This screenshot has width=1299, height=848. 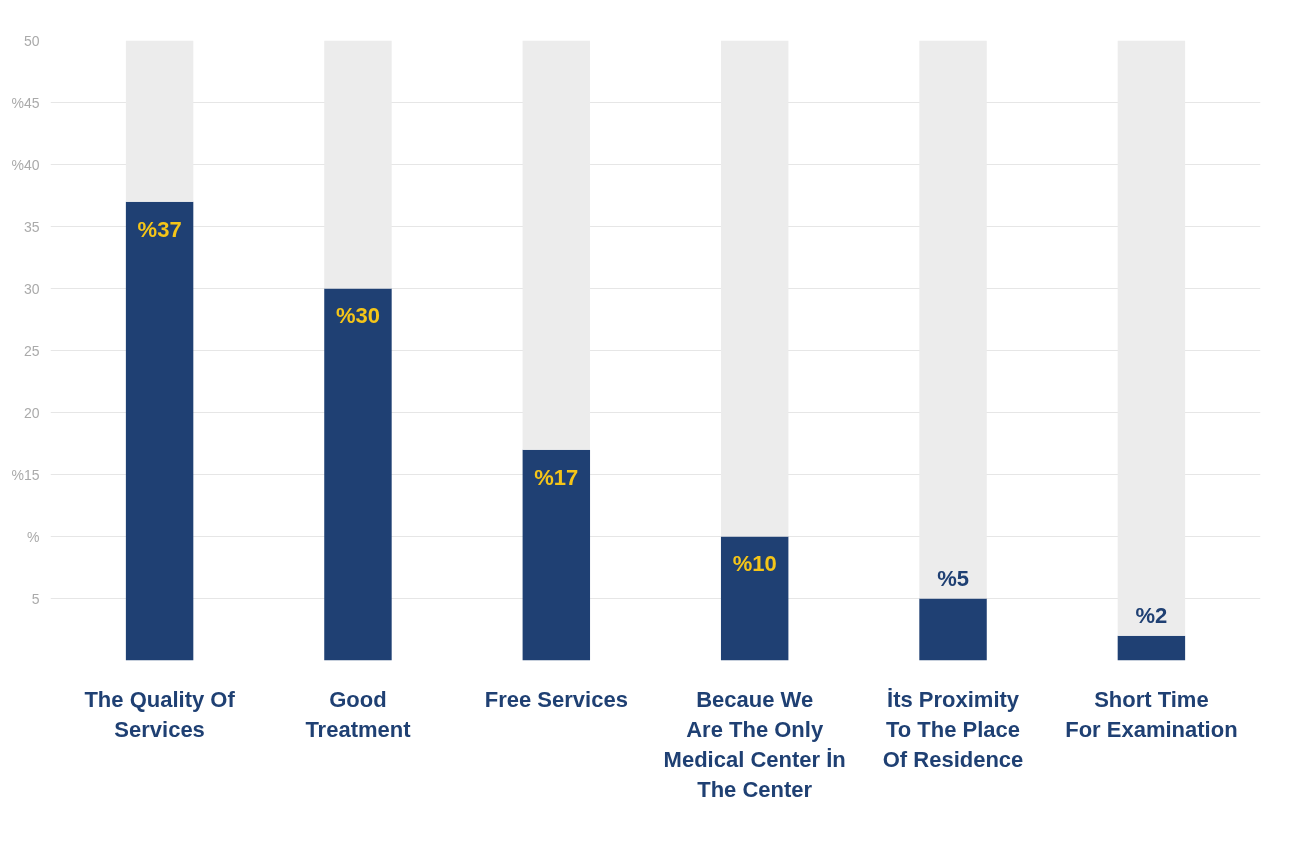 What do you see at coordinates (556, 699) in the screenshot?
I see `x-tick-label: Free Services` at bounding box center [556, 699].